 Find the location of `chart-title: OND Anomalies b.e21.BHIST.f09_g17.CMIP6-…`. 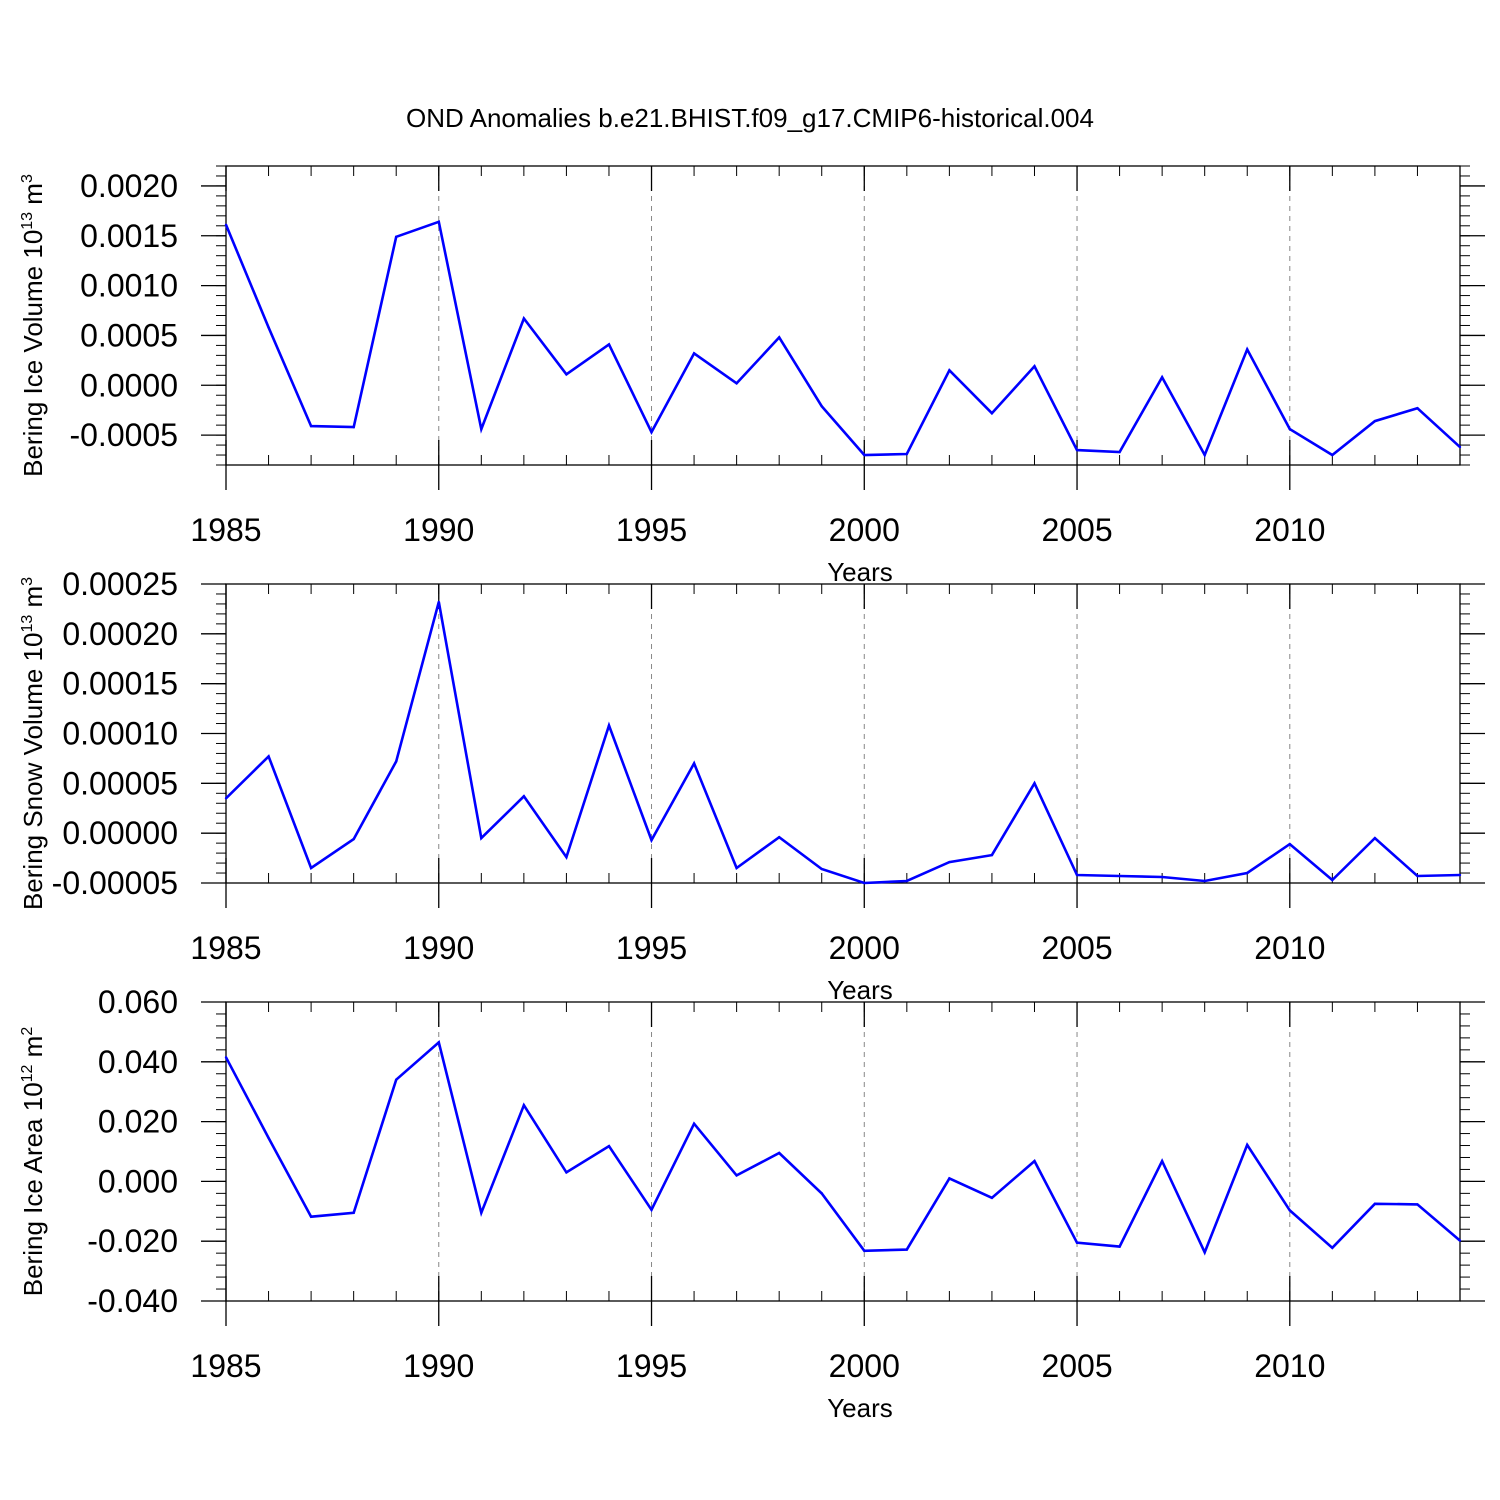

chart-title: OND Anomalies b.e21.BHIST.f09_g17.CMIP6-… is located at coordinates (750, 118).